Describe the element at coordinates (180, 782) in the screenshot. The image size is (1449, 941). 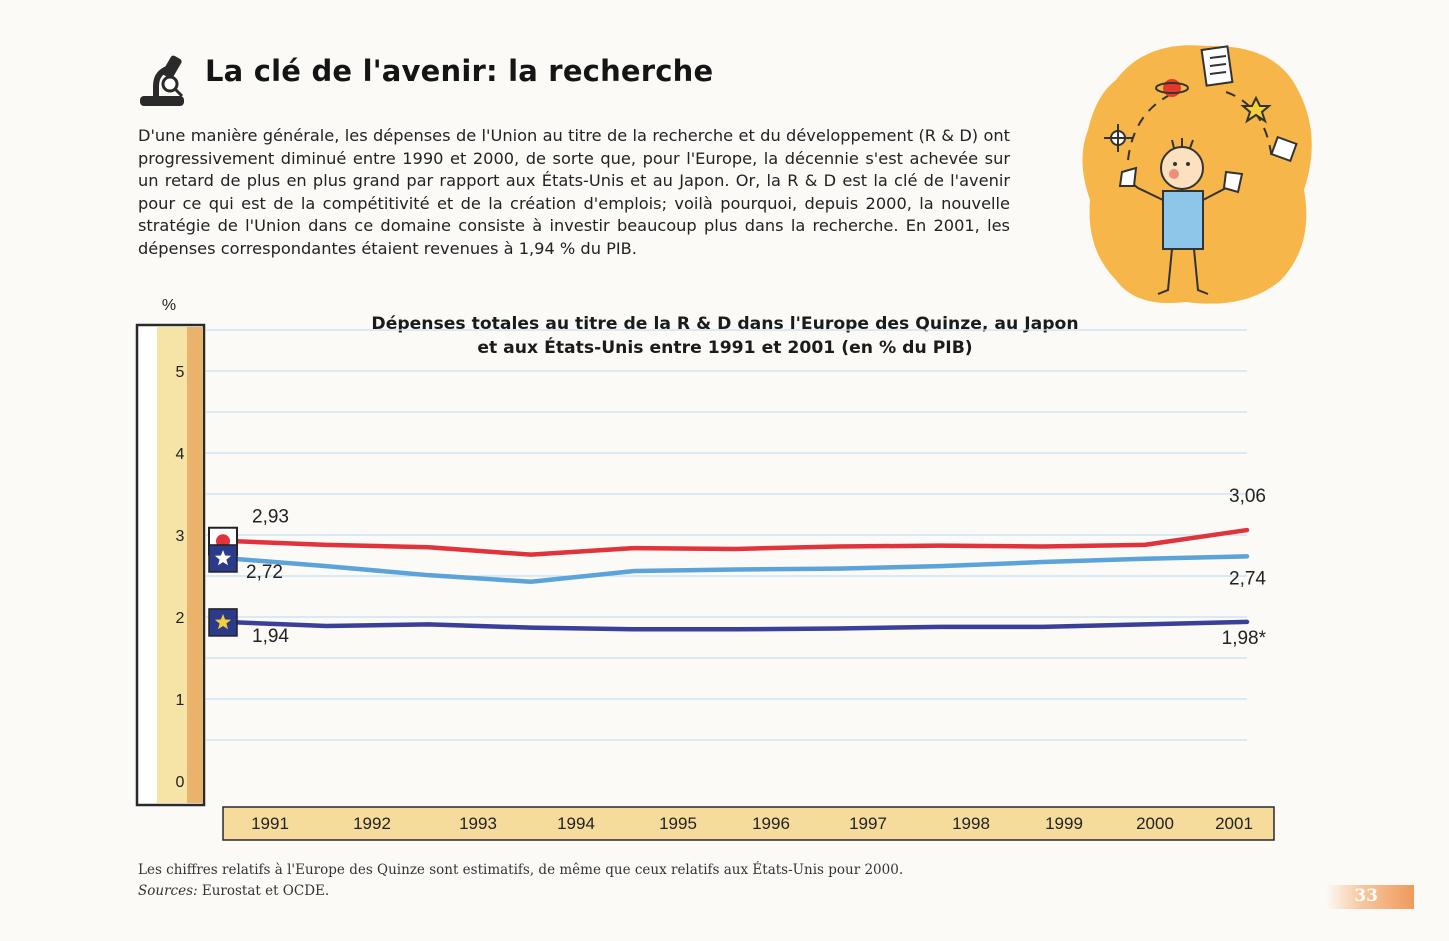
I see `y-tick-label: 0` at that location.